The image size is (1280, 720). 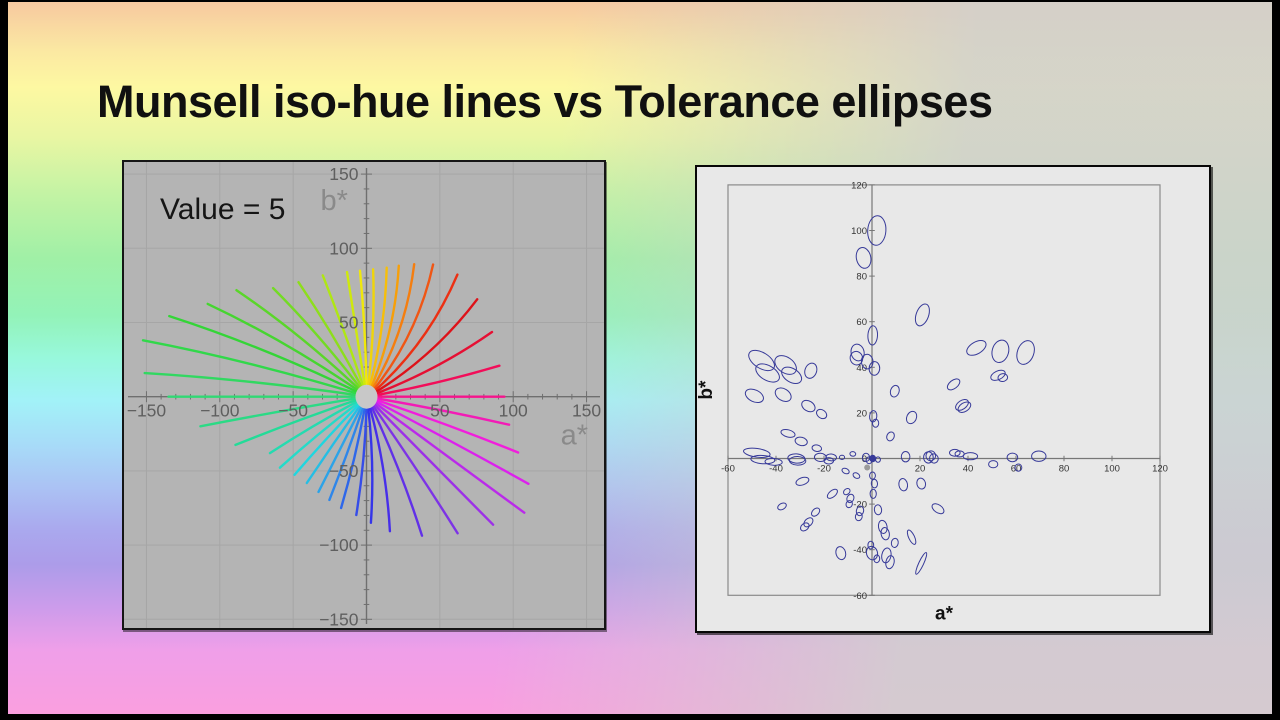 I want to click on svg-text: 0, so click(x=864, y=459).